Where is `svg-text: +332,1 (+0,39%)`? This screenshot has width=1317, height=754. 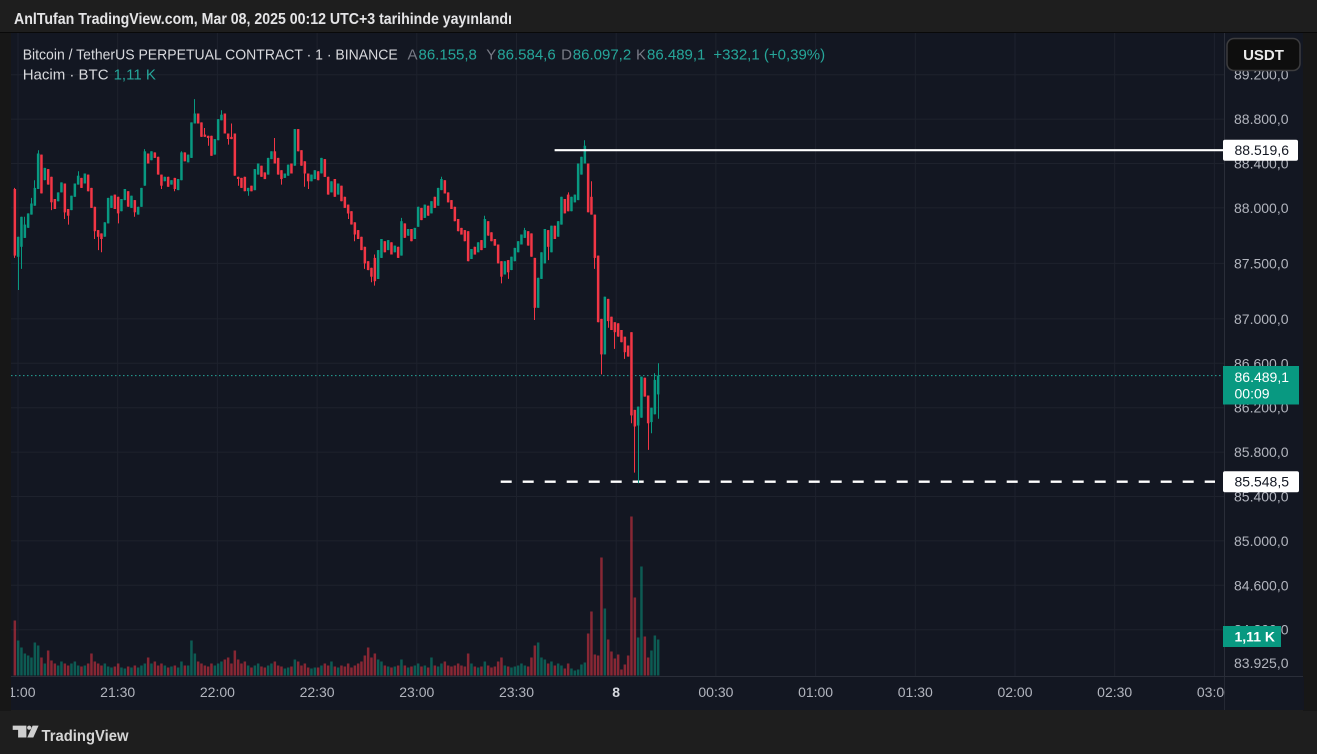 svg-text: +332,1 (+0,39%) is located at coordinates (769, 55).